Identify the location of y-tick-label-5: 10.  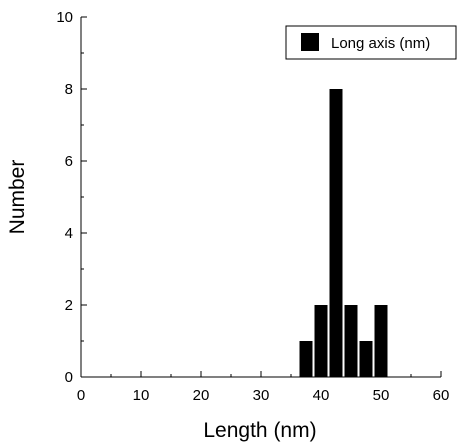
(64, 17).